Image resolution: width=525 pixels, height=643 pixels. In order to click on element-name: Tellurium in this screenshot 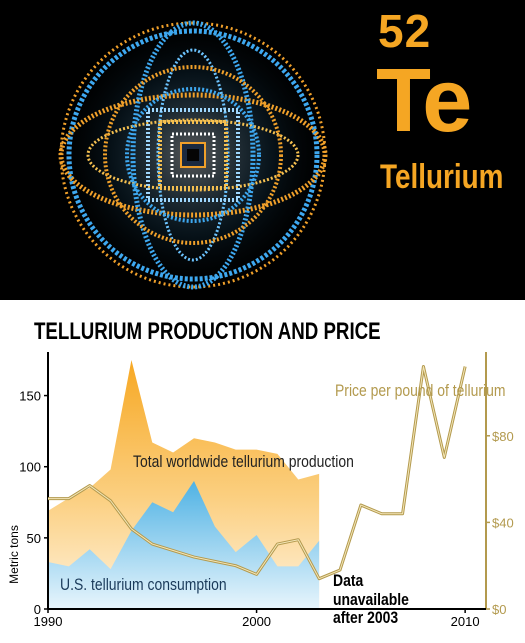, I will do `click(442, 177)`.